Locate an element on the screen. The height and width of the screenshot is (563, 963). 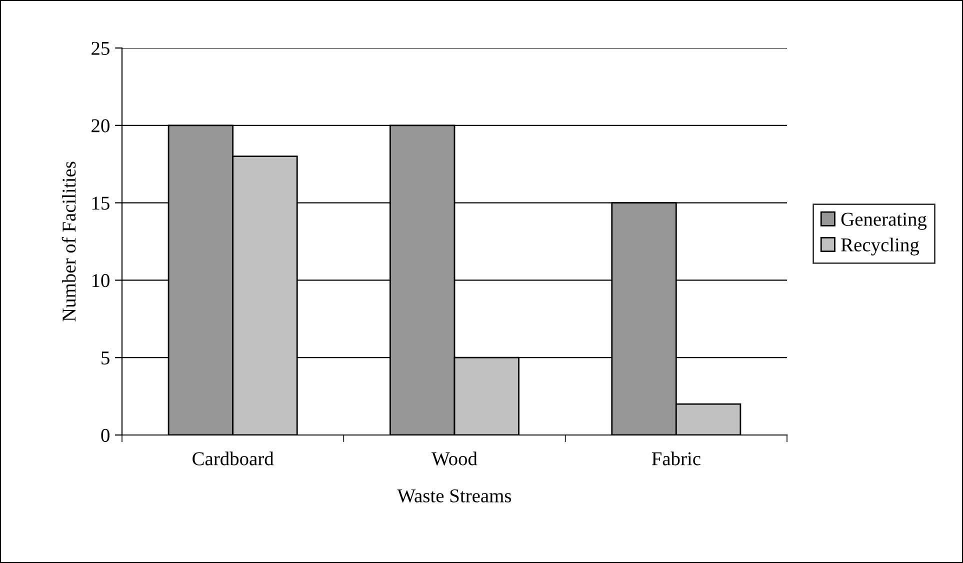
y-tick-label: 15 is located at coordinates (101, 203).